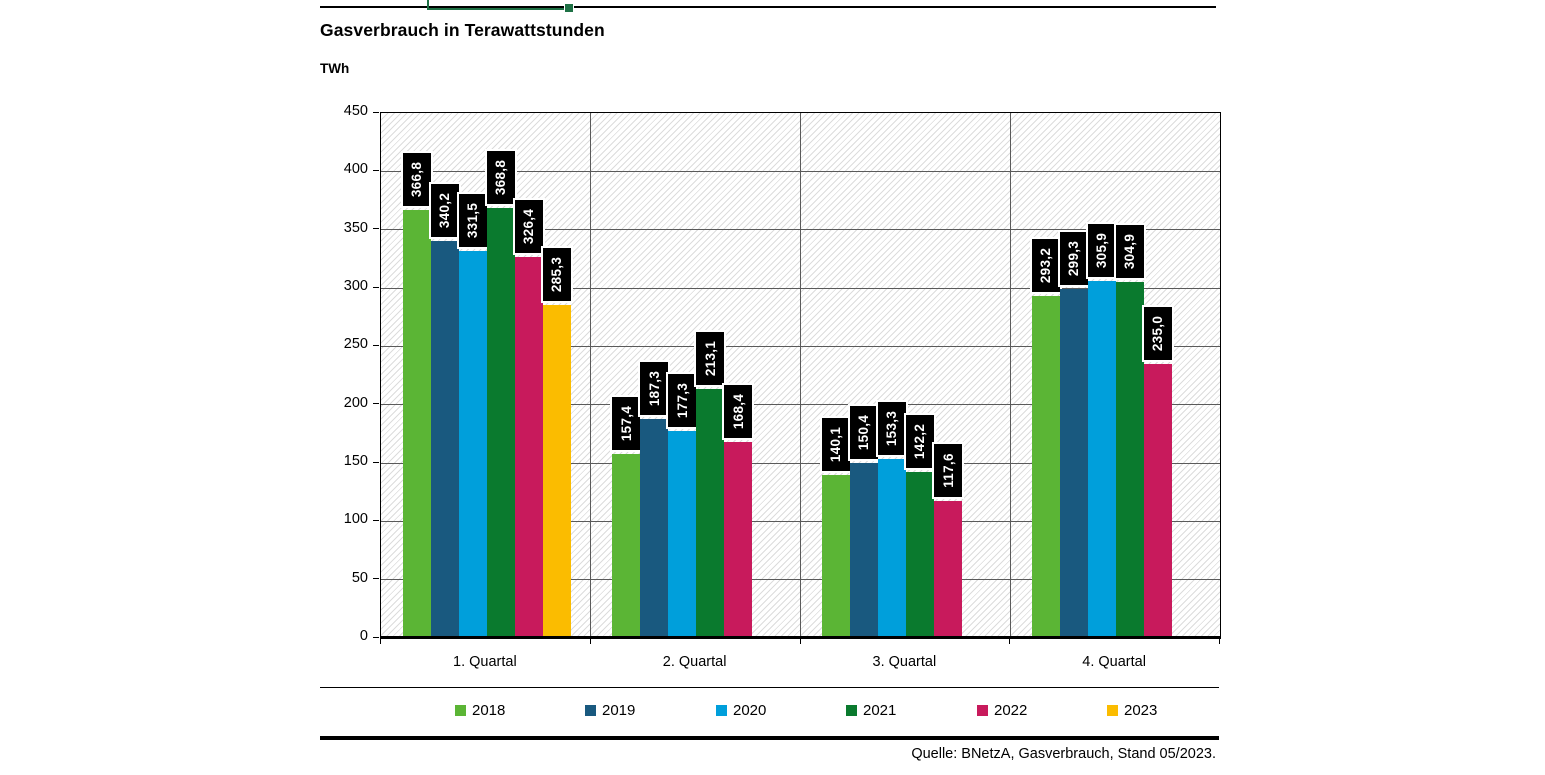  I want to click on bar-value-label: 140,1, so click(836, 444).